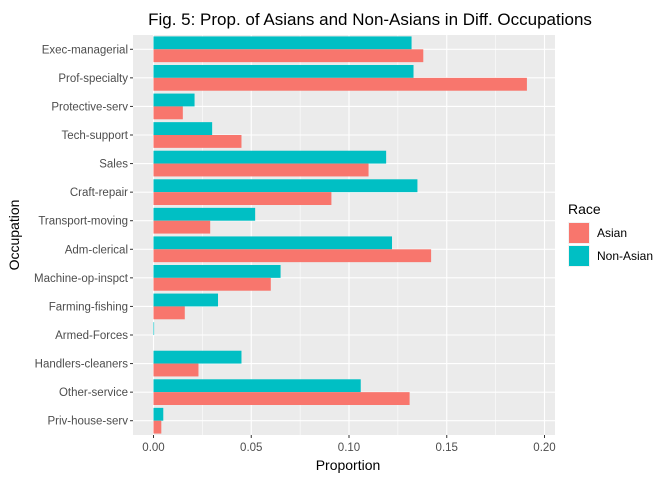 The image size is (672, 480). Describe the element at coordinates (87, 422) in the screenshot. I see `y-tick-label: Priv-house-serv` at that location.